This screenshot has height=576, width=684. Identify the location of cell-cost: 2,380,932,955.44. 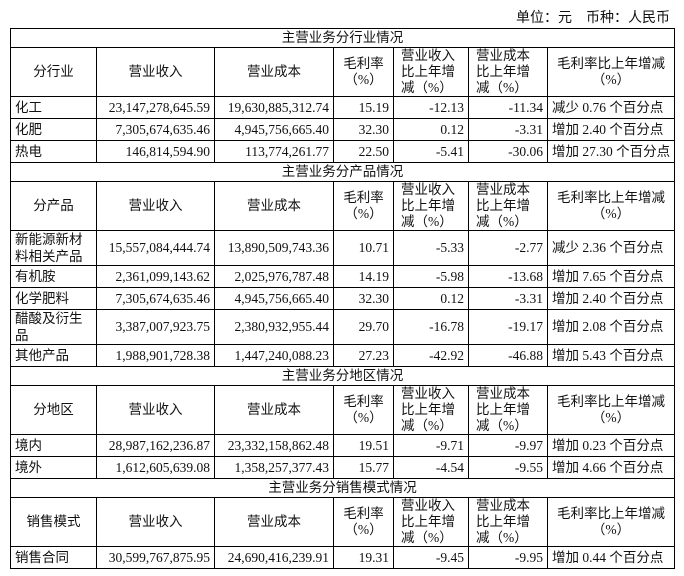
(274, 327).